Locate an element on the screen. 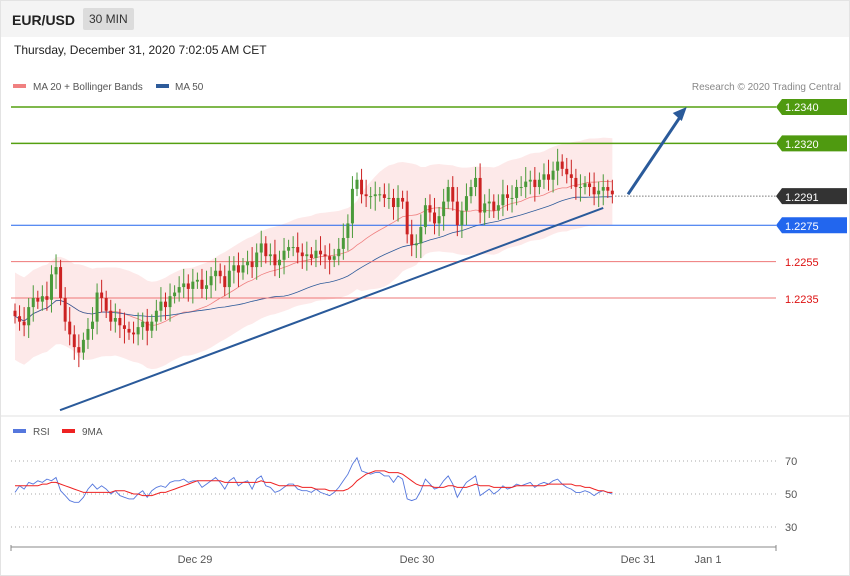 This screenshot has height=576, width=850. timeframe-button: 30 MIN is located at coordinates (108, 19).